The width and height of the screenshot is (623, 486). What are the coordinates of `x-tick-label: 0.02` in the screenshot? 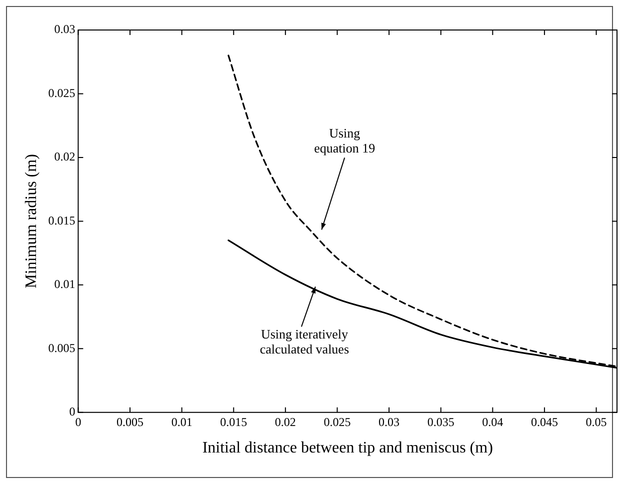 It's located at (285, 421).